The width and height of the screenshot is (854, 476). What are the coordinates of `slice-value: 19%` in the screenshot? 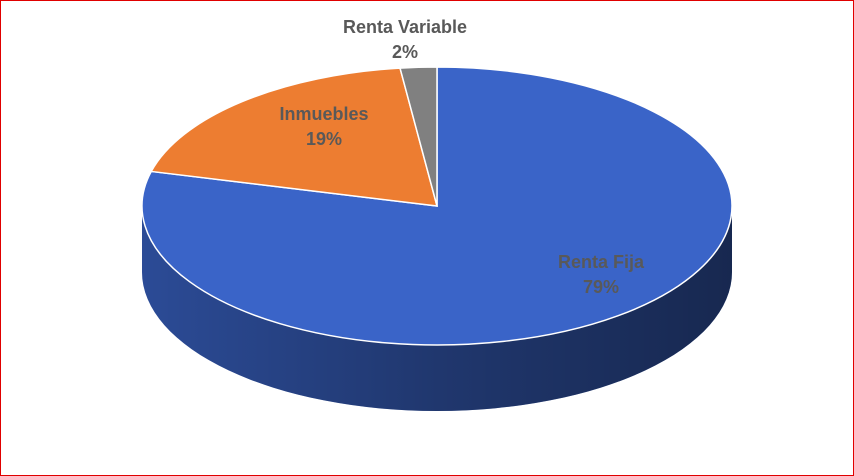 It's located at (324, 139).